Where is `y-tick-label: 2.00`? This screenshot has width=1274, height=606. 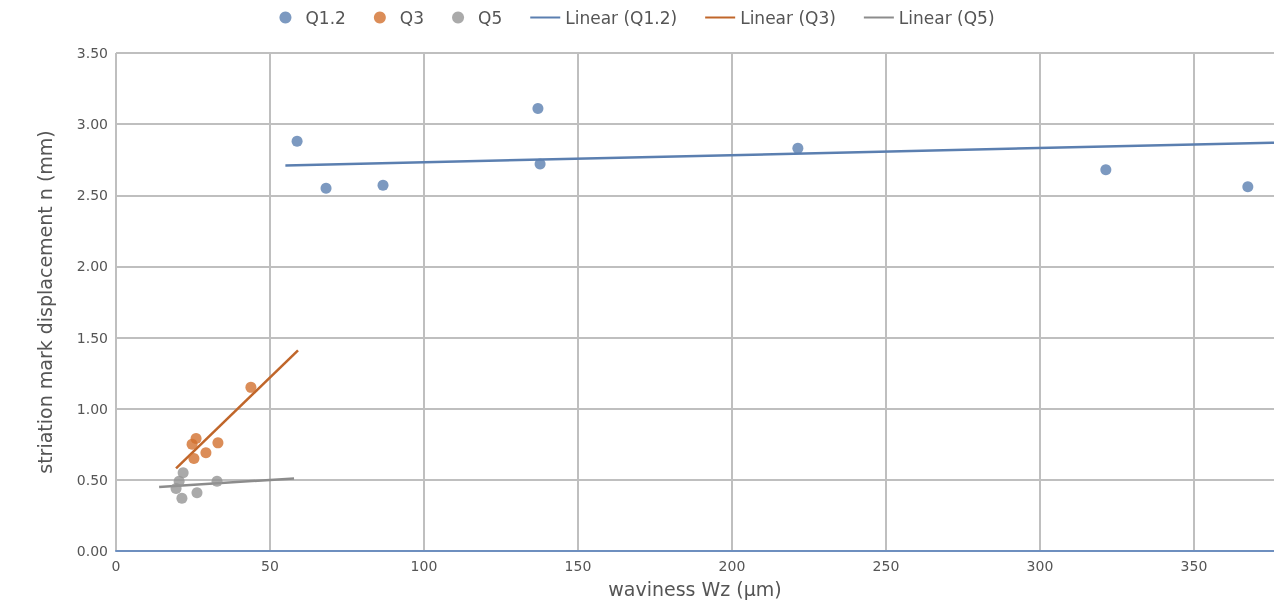
y-tick-label: 2.00 is located at coordinates (92, 266).